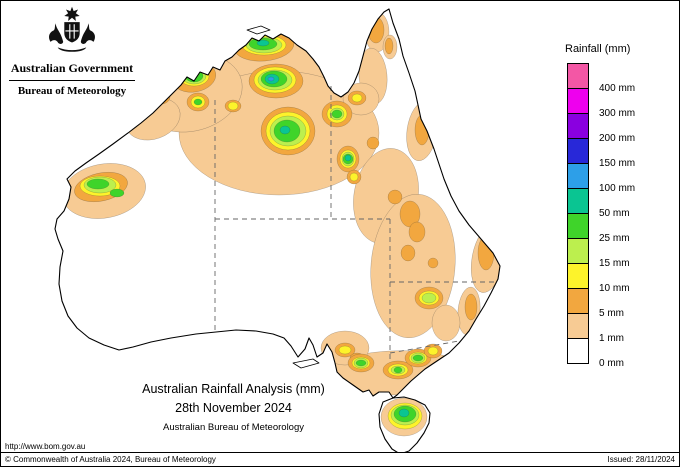  Describe the element at coordinates (233, 427) in the screenshot. I see `caption-org: Australian Bureau of Meteorology` at that location.